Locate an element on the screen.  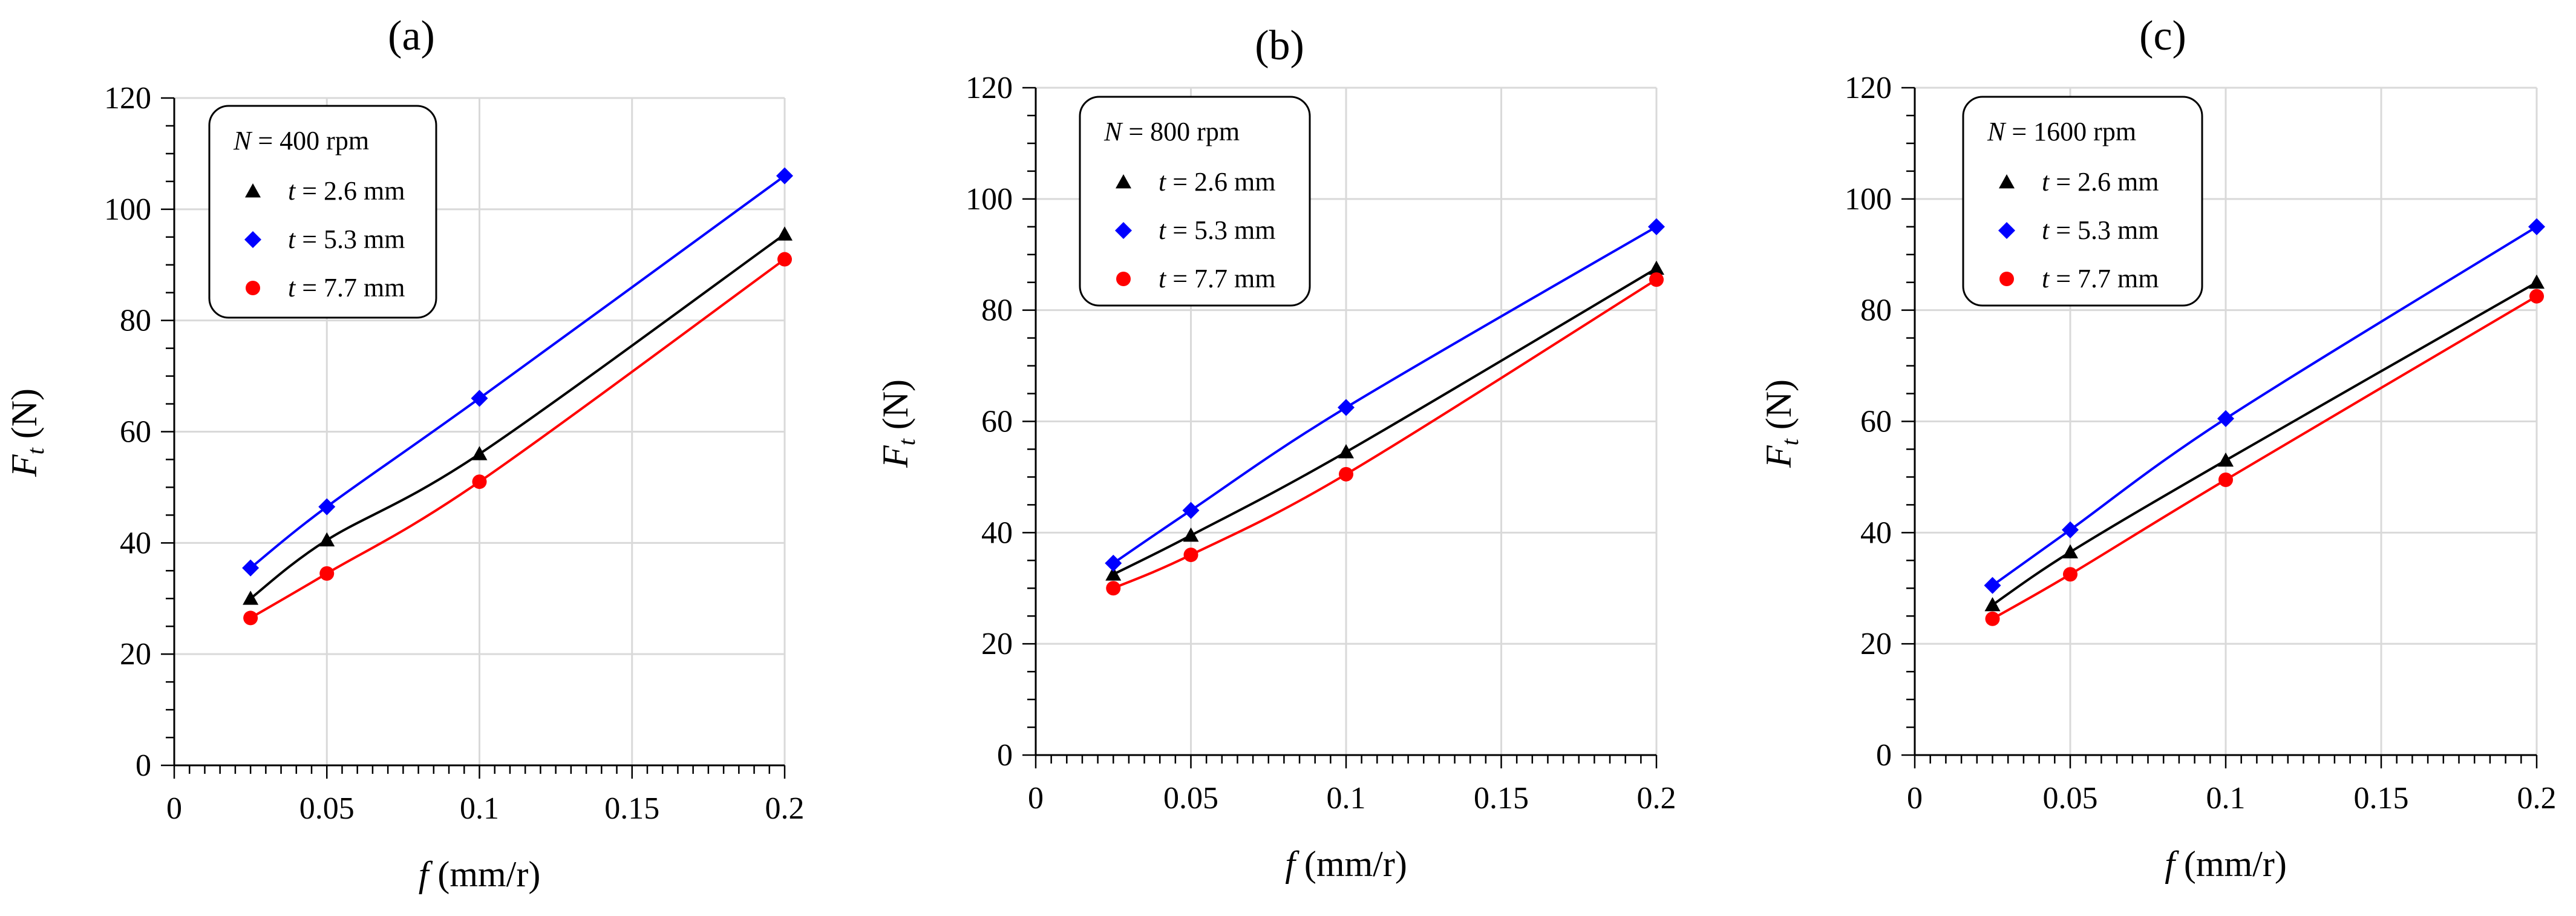
legend-entry-1: t = 5.3 mm is located at coordinates (1217, 230).